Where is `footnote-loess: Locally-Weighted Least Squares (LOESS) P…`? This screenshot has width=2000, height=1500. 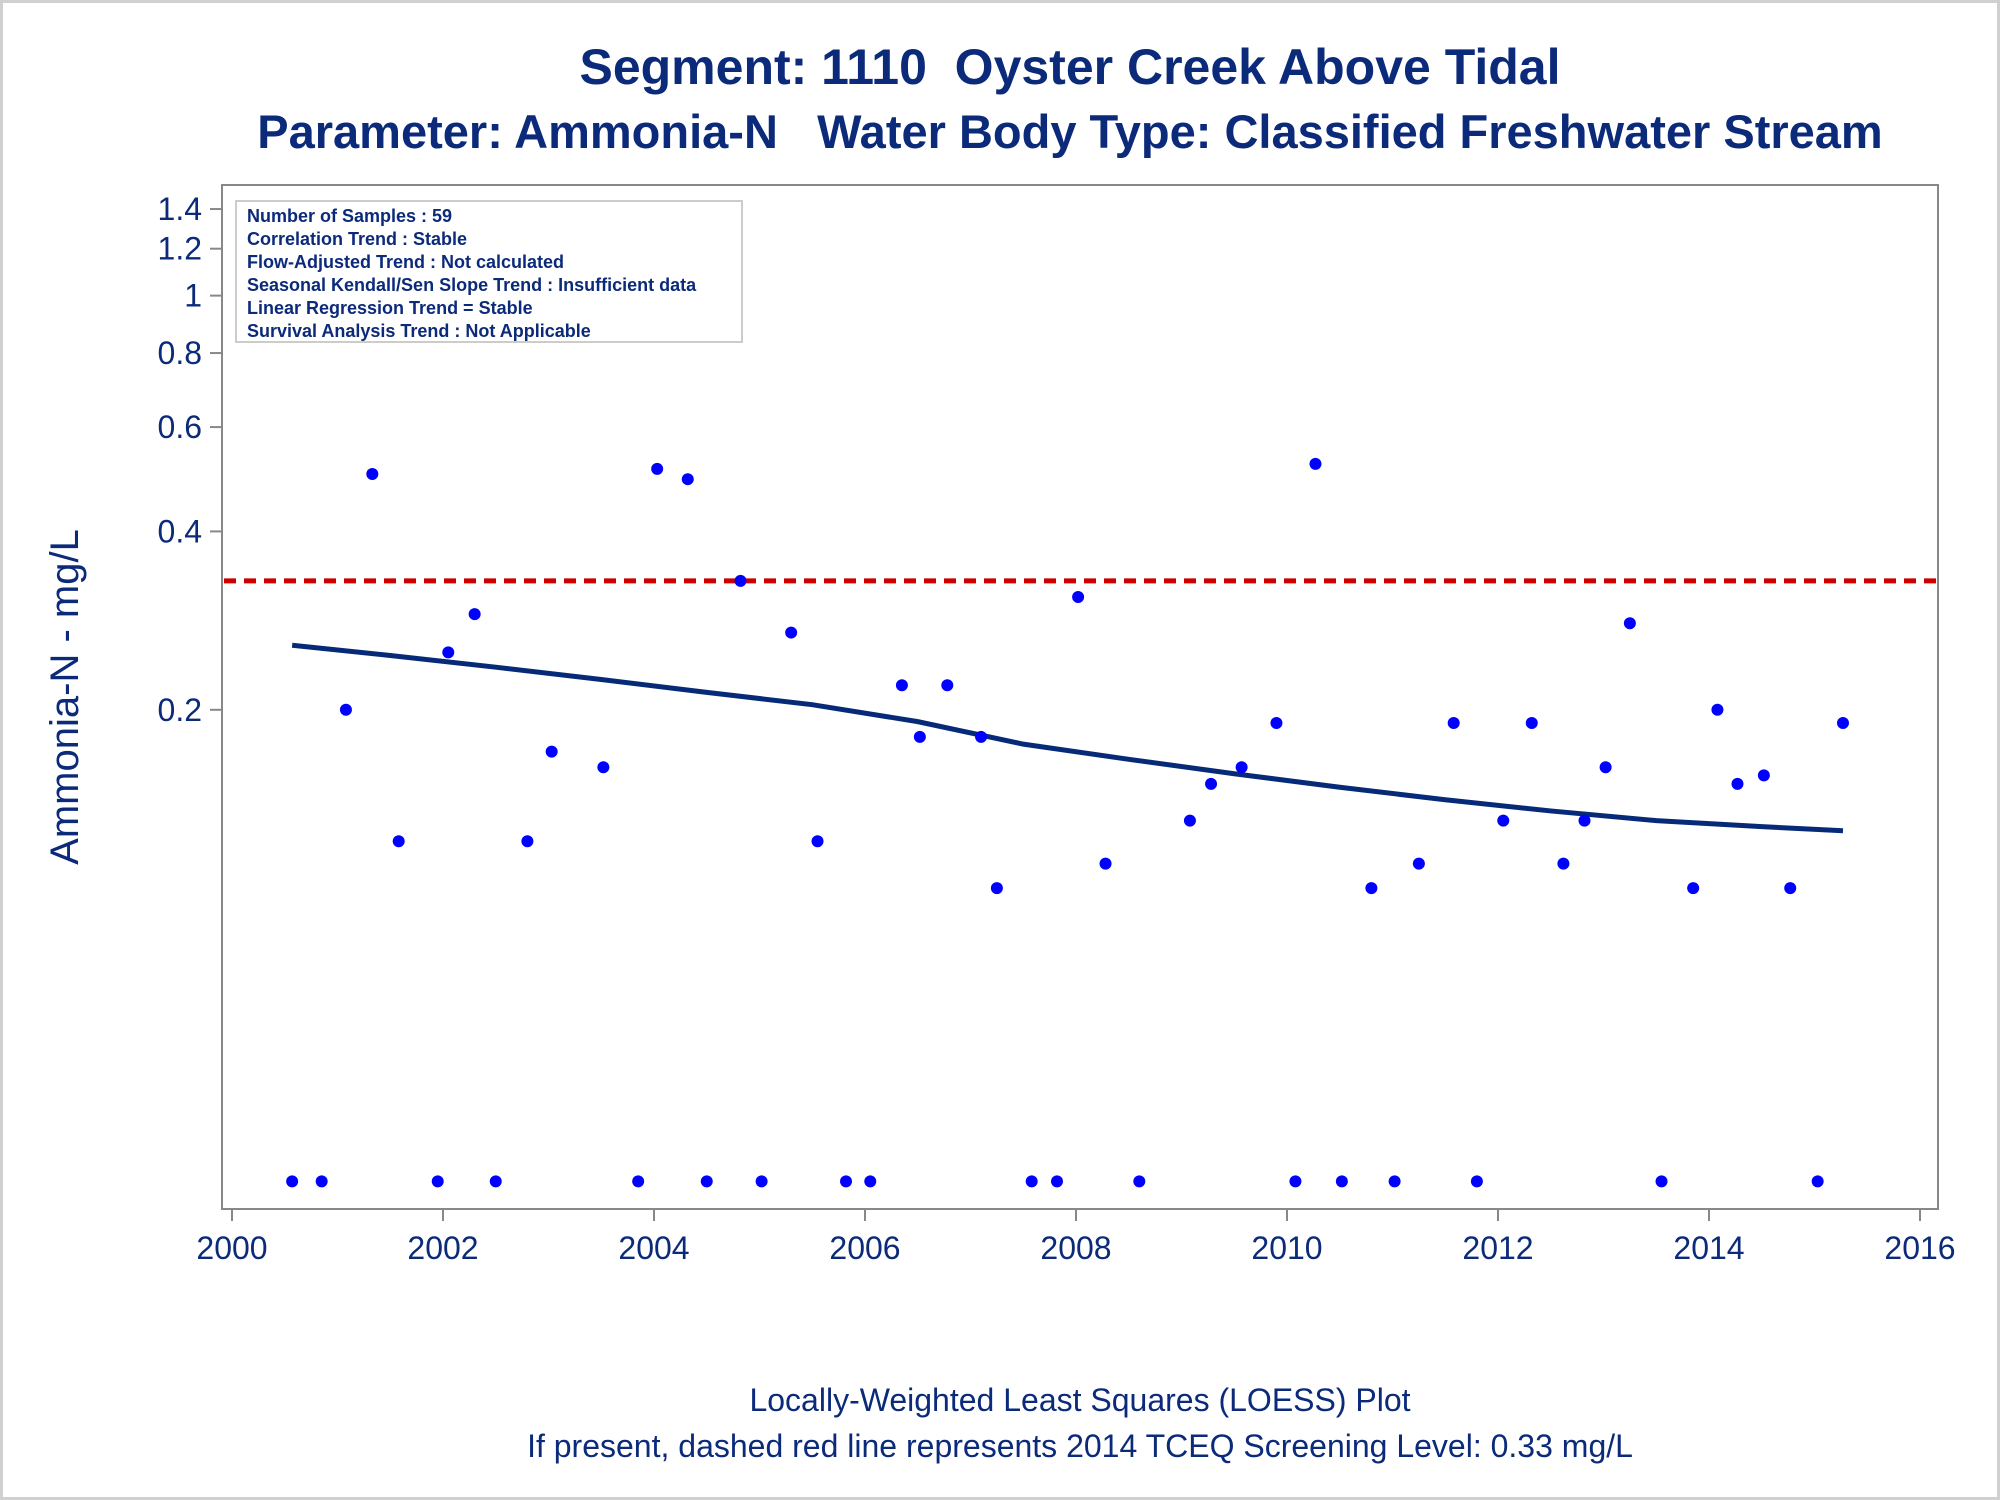
footnote-loess: Locally-Weighted Least Squares (LOESS) P… is located at coordinates (1080, 1400).